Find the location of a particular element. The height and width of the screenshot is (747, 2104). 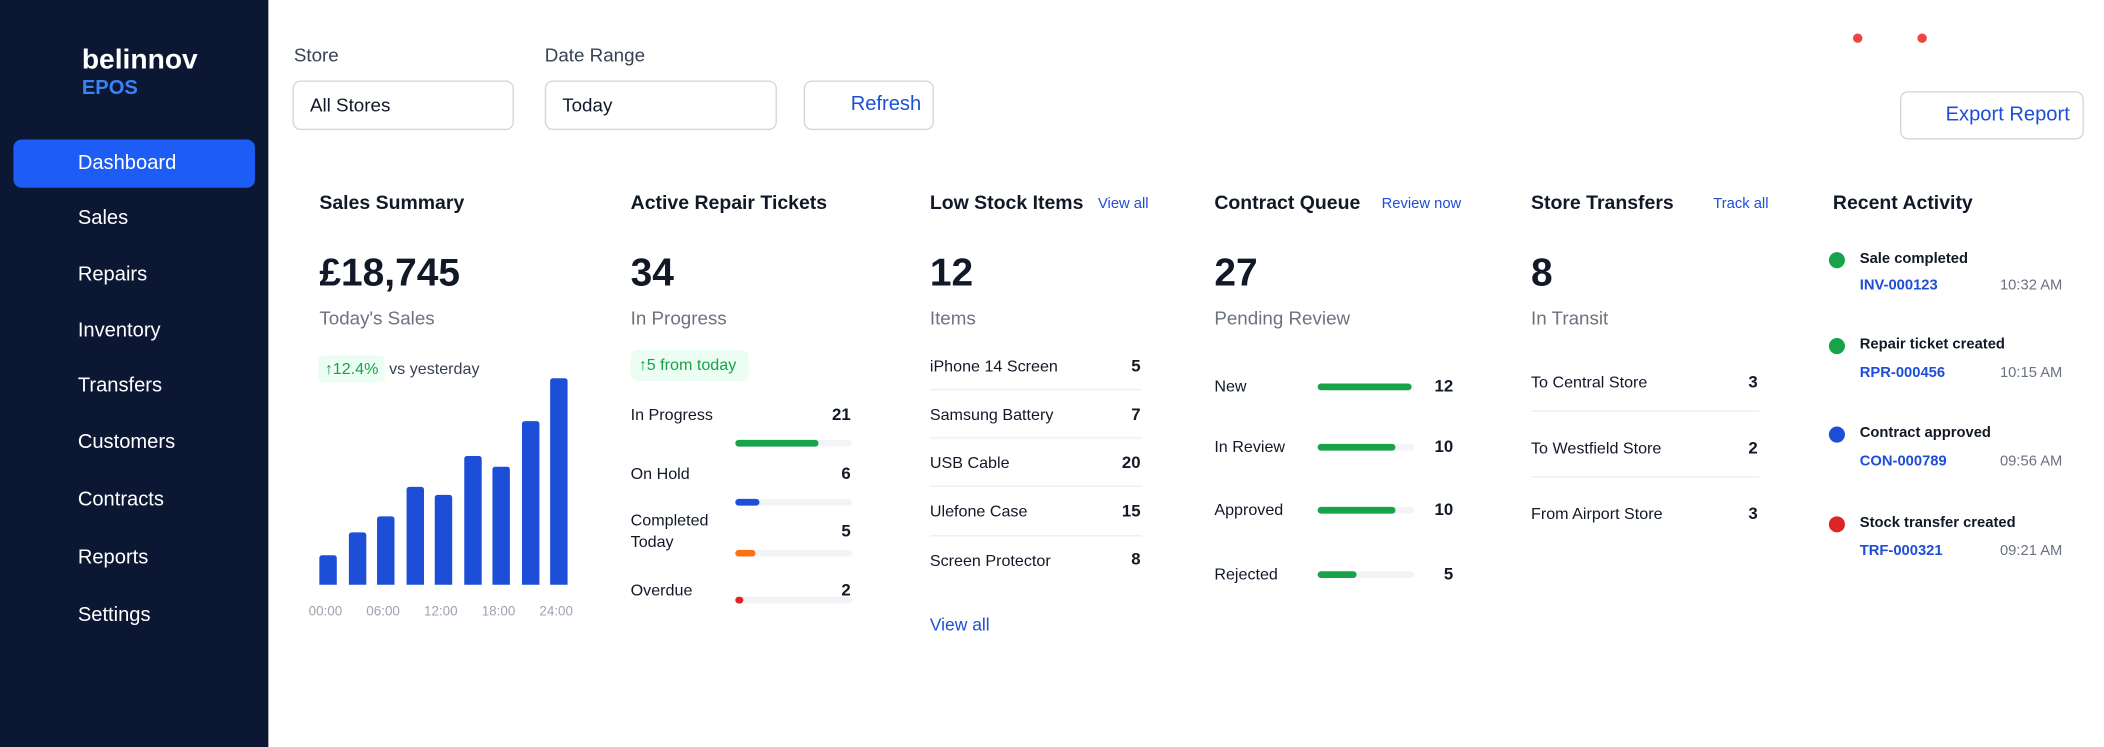

card-caption: Today's Sales is located at coordinates (377, 317).